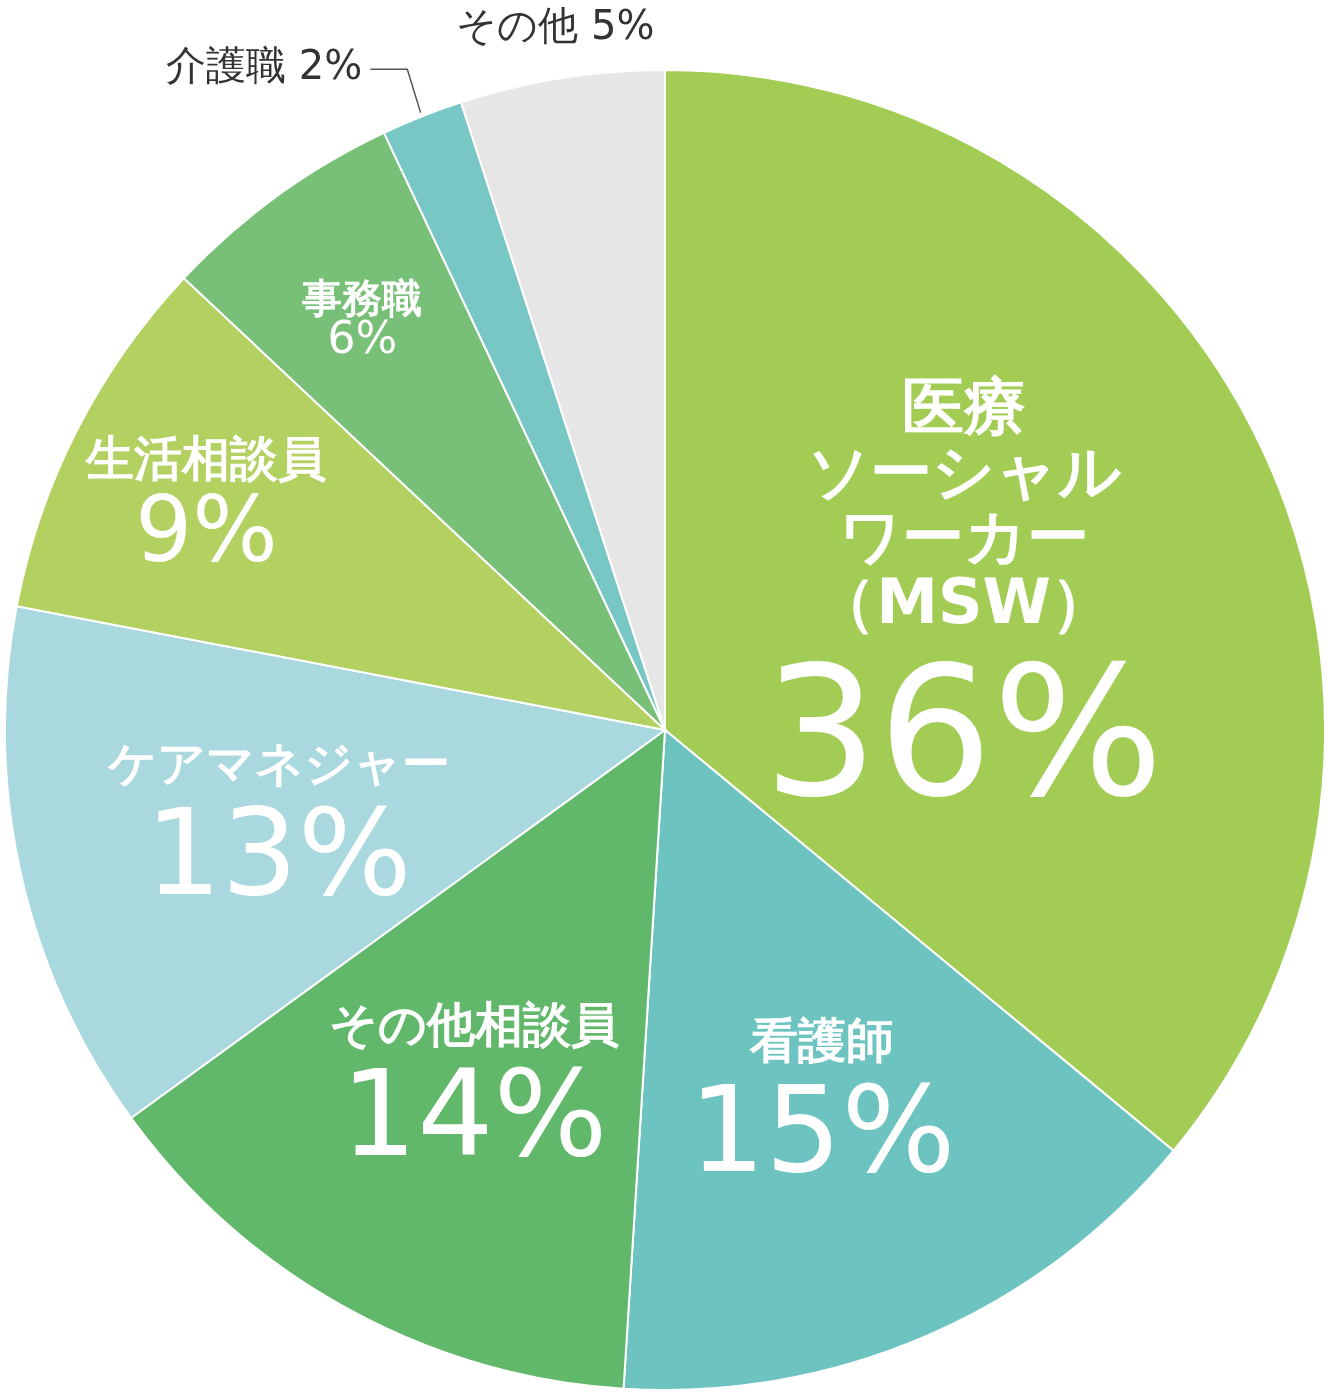 This screenshot has width=1330, height=1396. Describe the element at coordinates (278, 763) in the screenshot. I see `slice-label: ケアマネジャー` at that location.